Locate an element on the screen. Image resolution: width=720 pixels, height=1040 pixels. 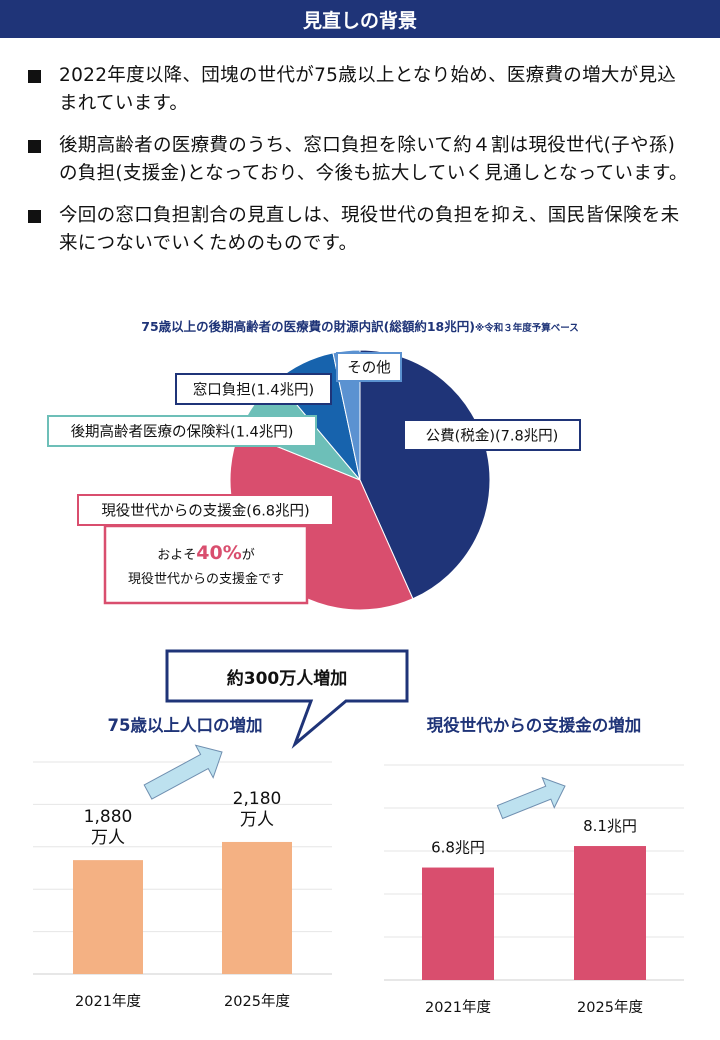
annotation-highlight: 40% is located at coordinates (218, 553).